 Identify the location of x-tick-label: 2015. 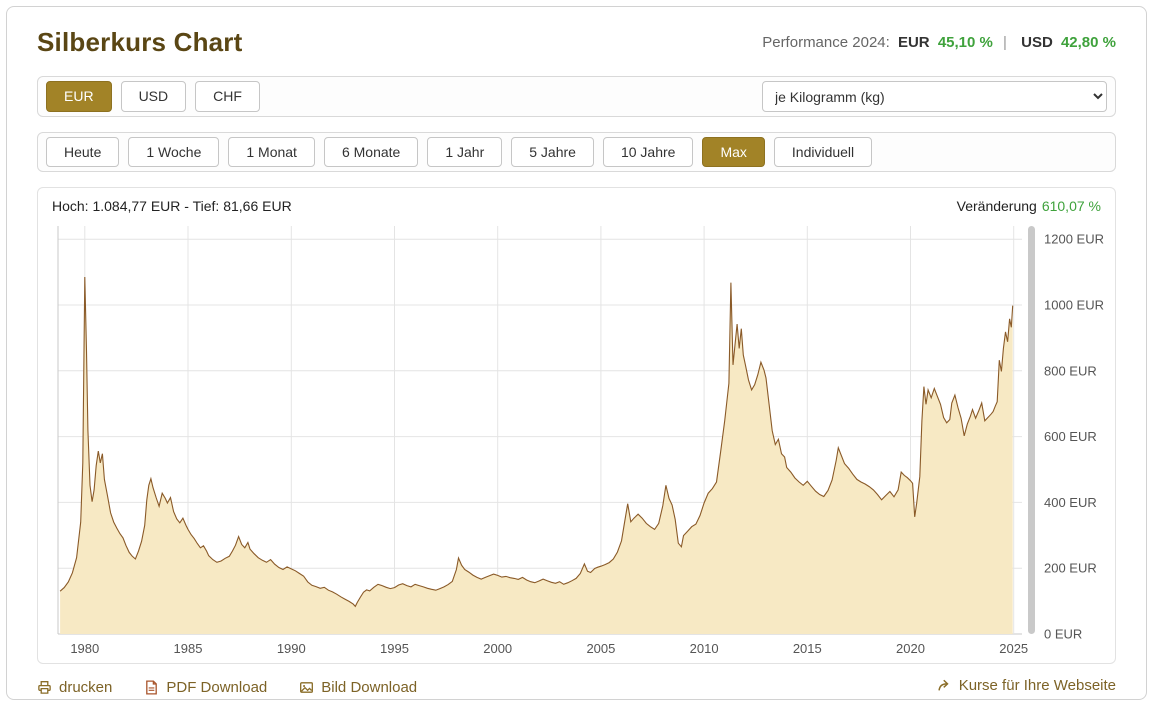
(807, 648).